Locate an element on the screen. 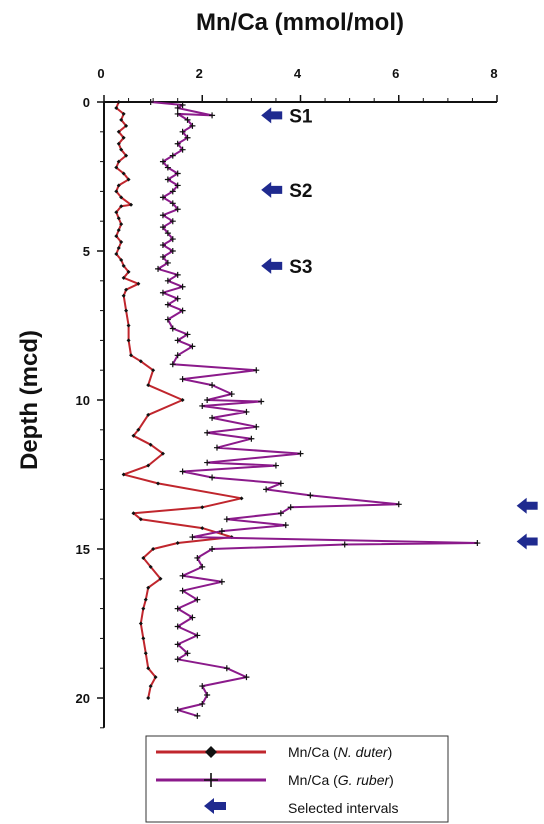 This screenshot has width=544, height=824. x-tick-label: 0 is located at coordinates (100, 73).